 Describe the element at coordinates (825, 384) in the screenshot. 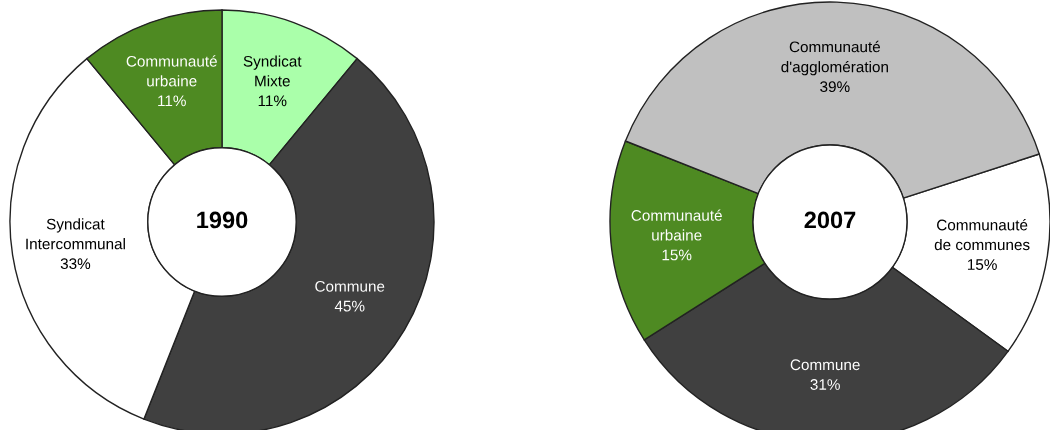

I see `data-label: 31%` at that location.